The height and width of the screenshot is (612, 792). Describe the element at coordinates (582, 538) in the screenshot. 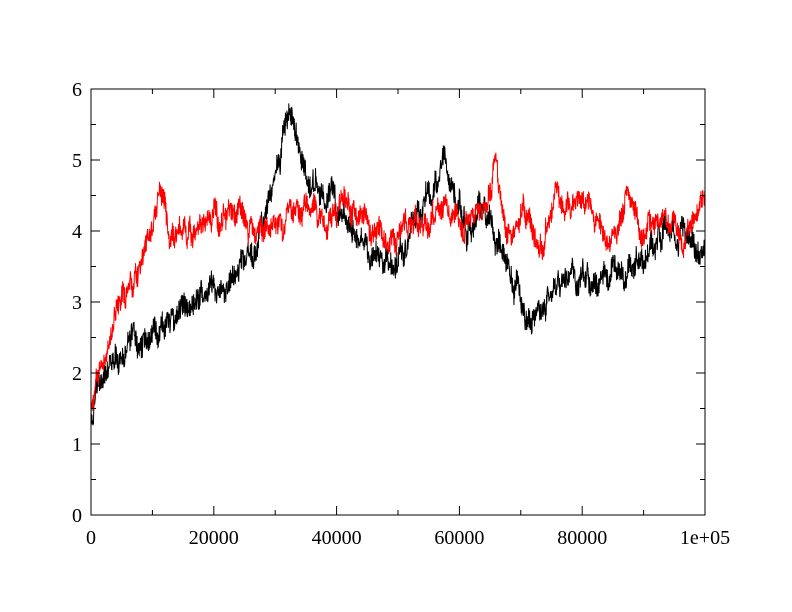

I see `x-tick-label: 80000` at that location.